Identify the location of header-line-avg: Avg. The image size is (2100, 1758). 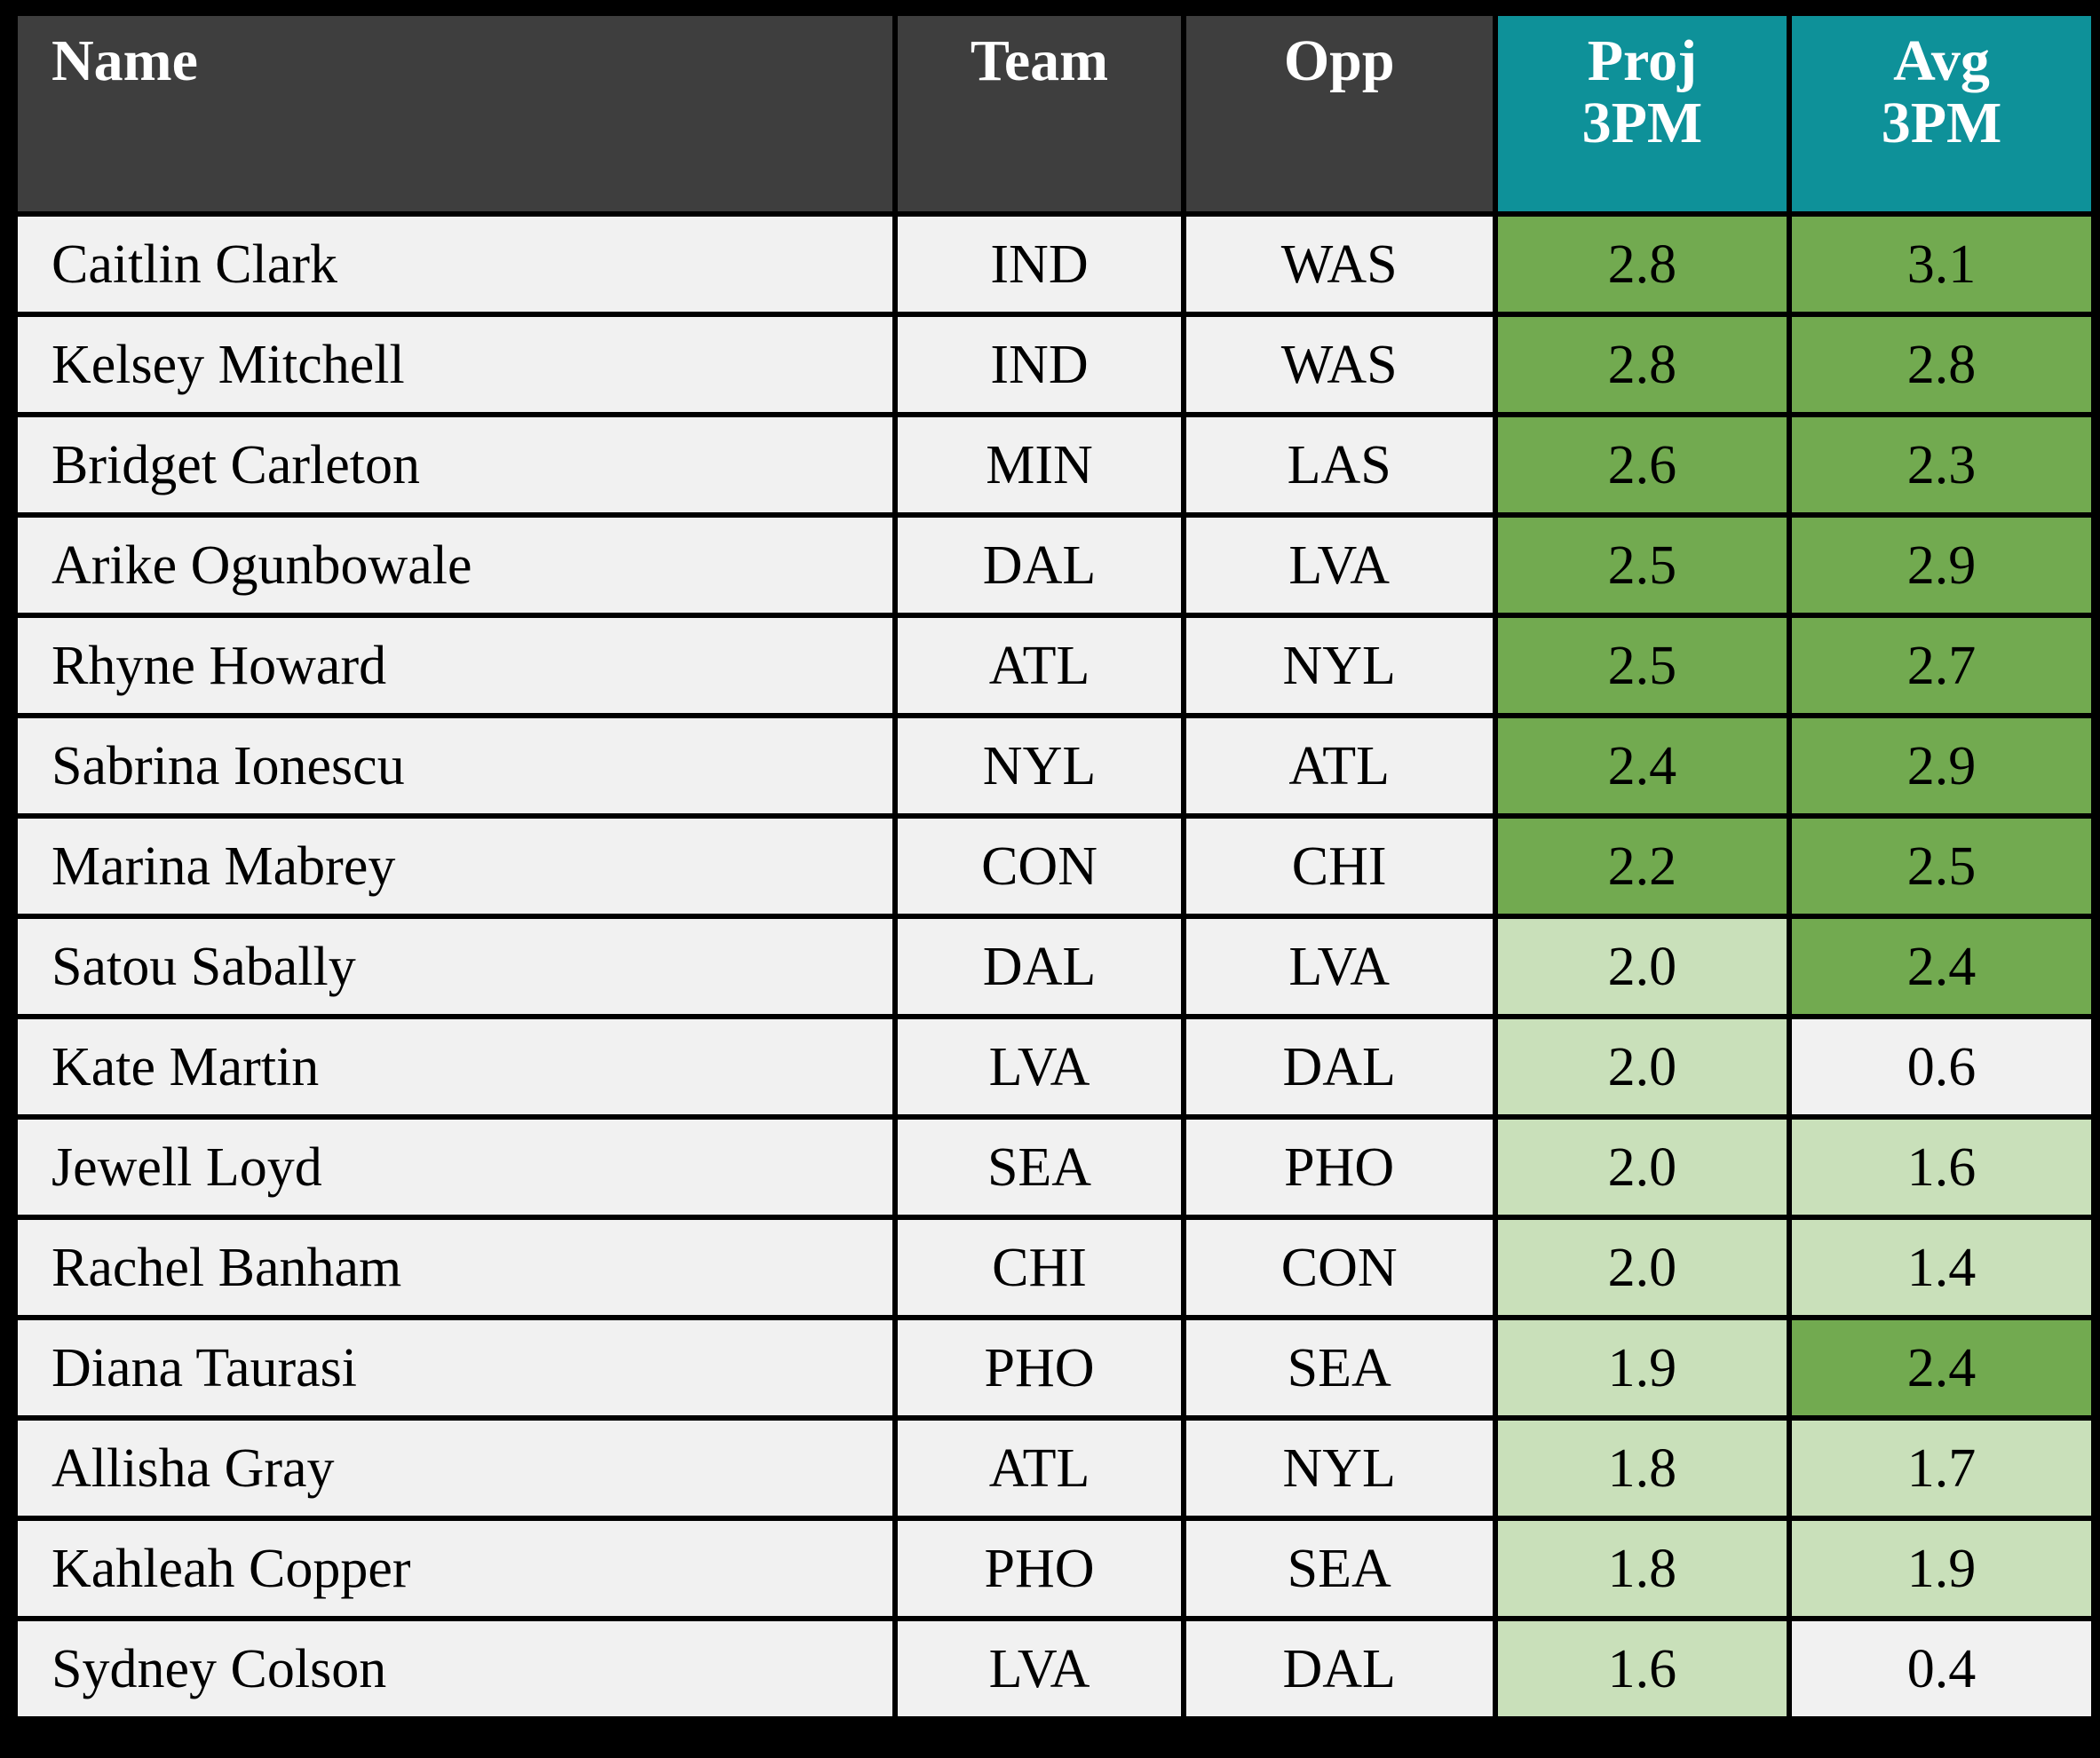
(1941, 61).